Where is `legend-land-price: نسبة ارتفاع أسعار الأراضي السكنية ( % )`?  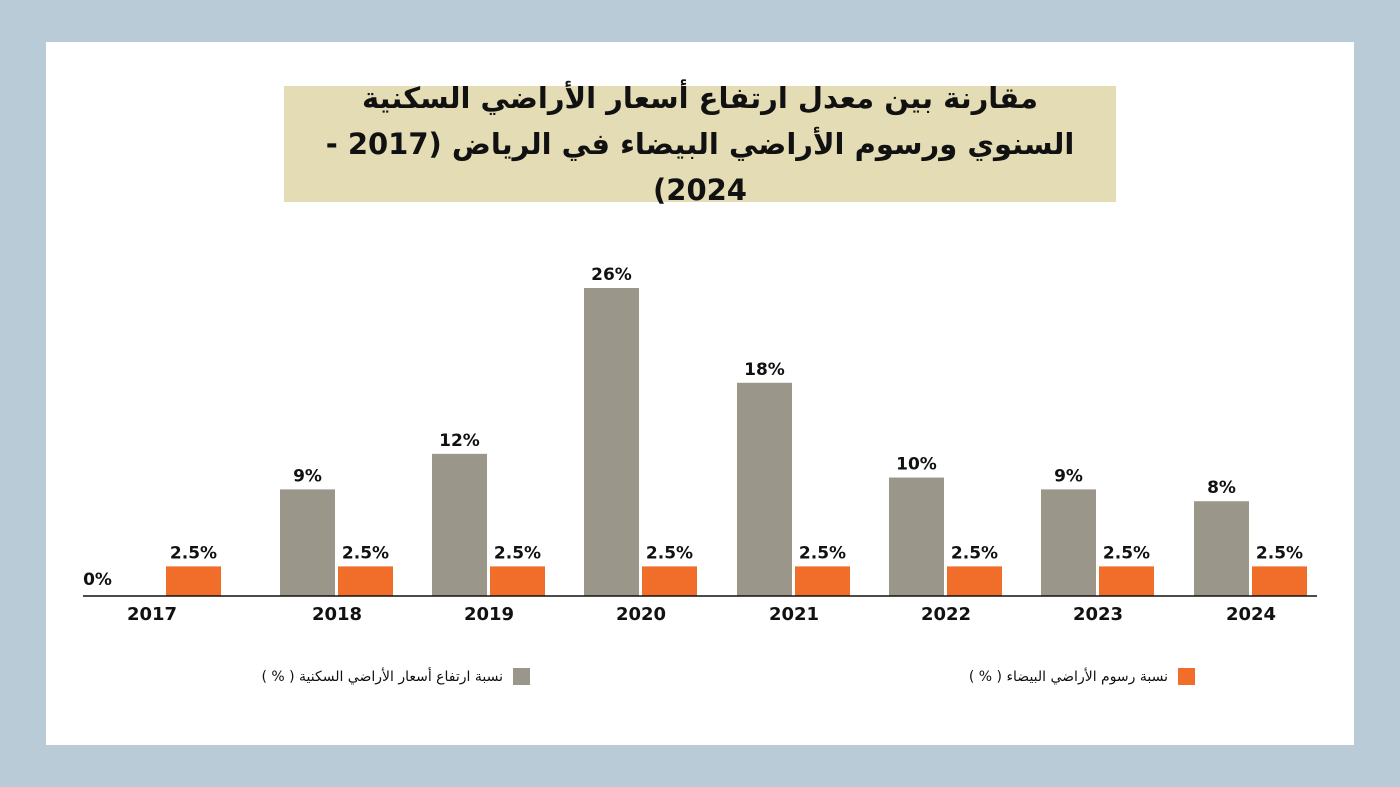
legend-land-price: نسبة ارتفاع أسعار الأراضي السكنية ( % ) is located at coordinates (380, 676).